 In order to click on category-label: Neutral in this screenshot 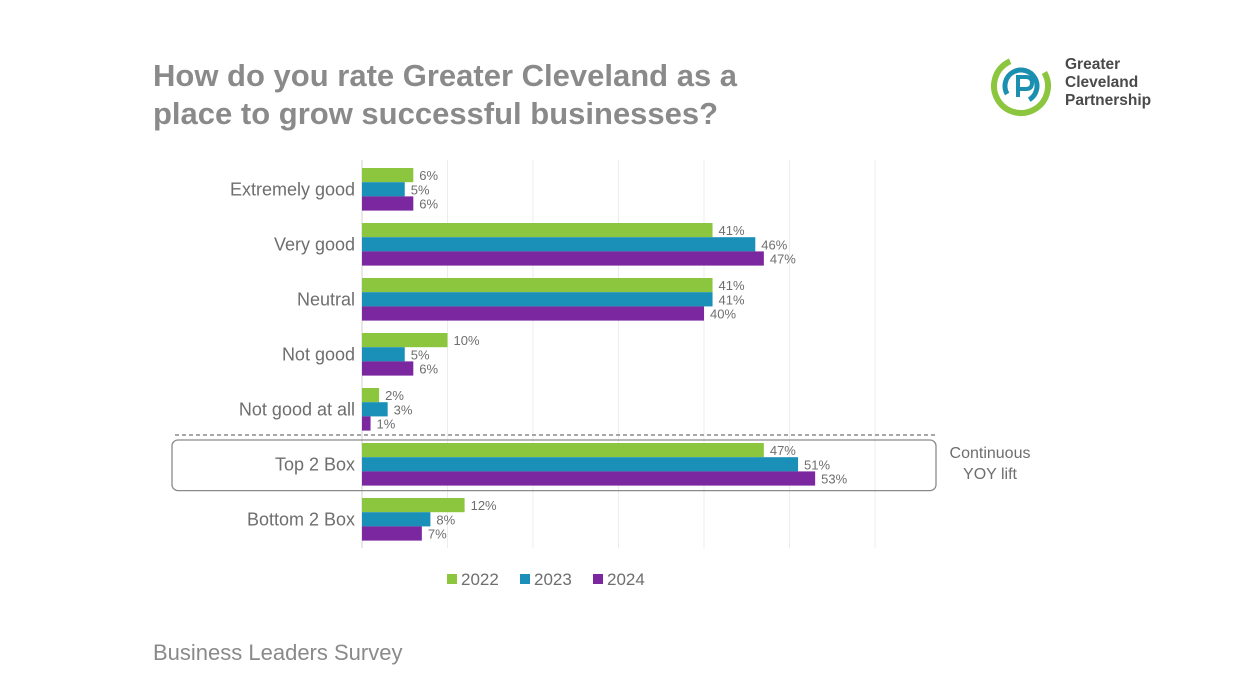, I will do `click(326, 299)`.